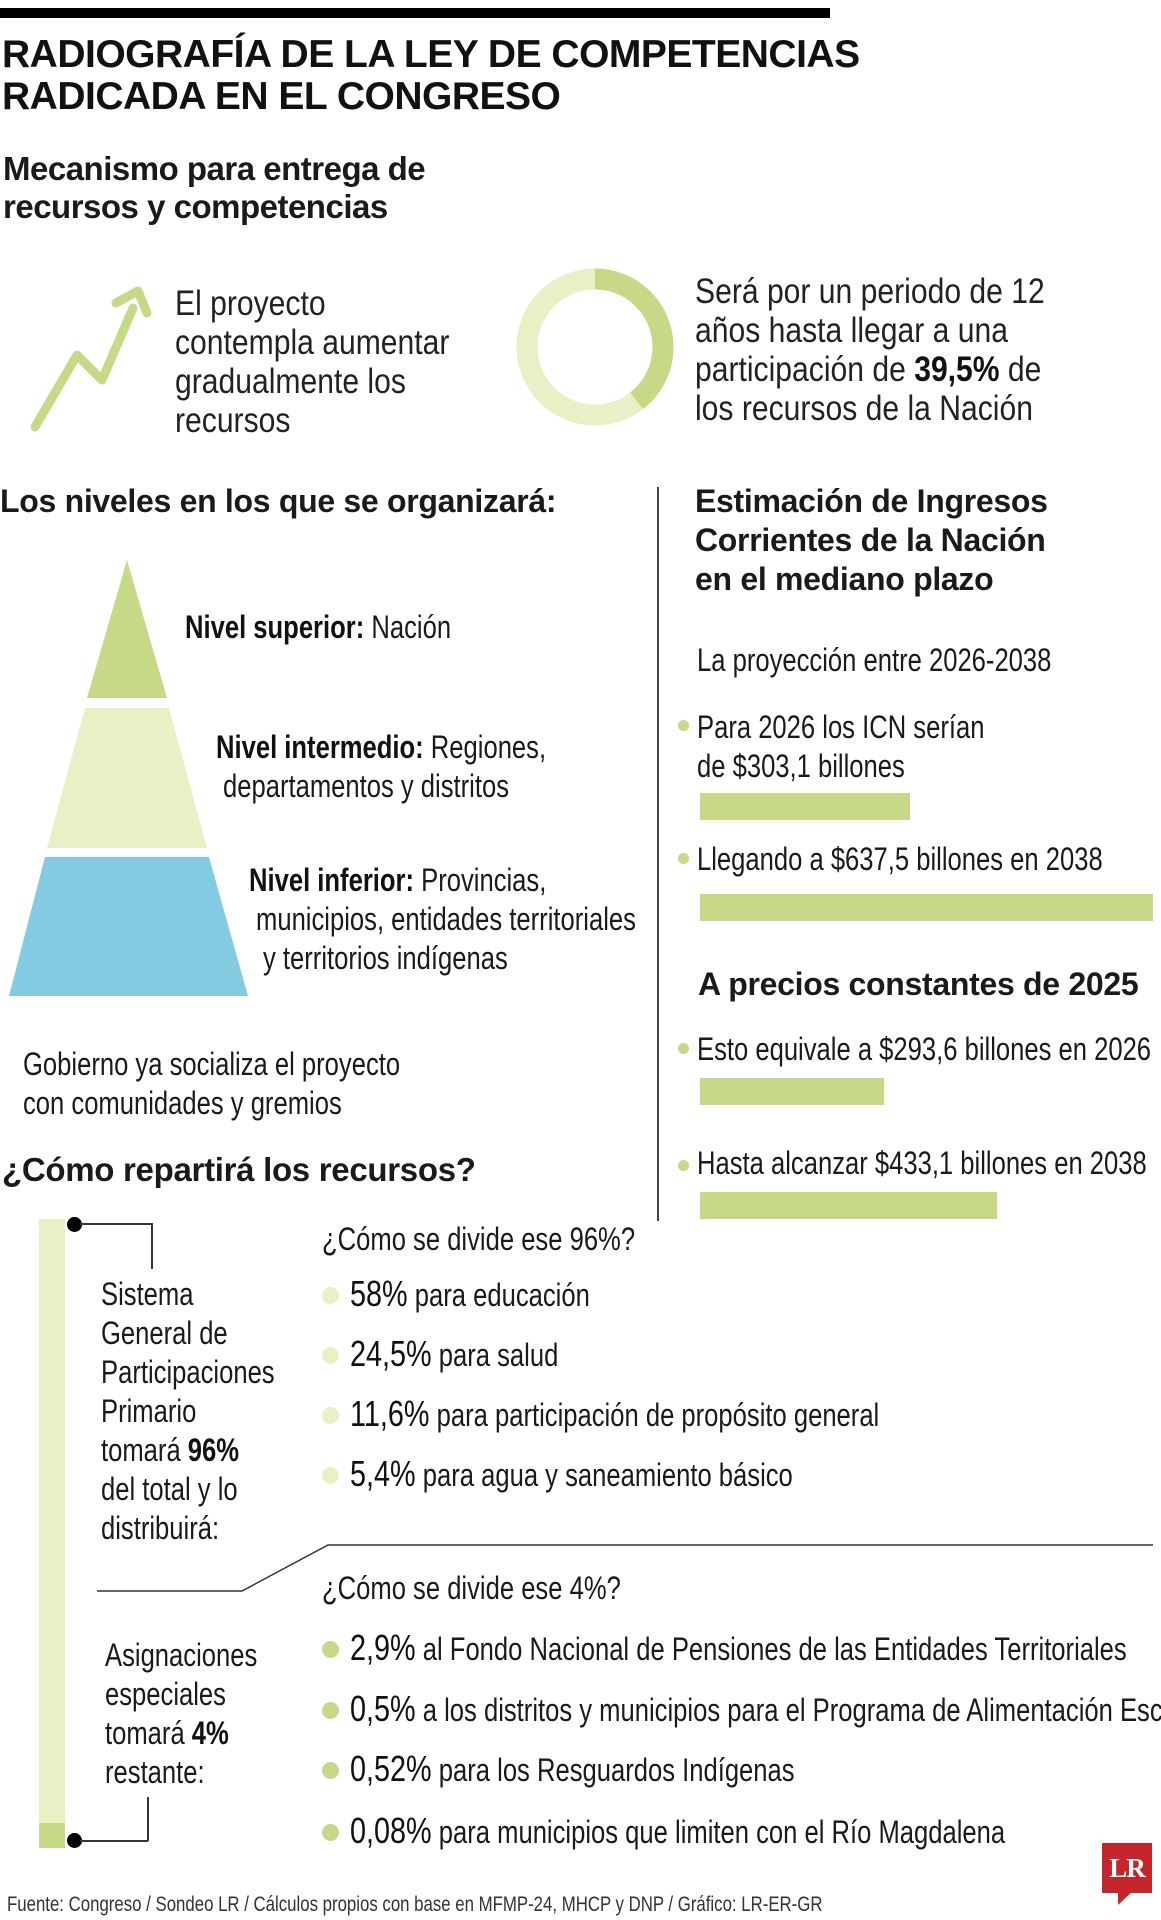 This screenshot has width=1161, height=1920. I want to click on heading-line: Estimación de Ingresos, so click(871, 501).